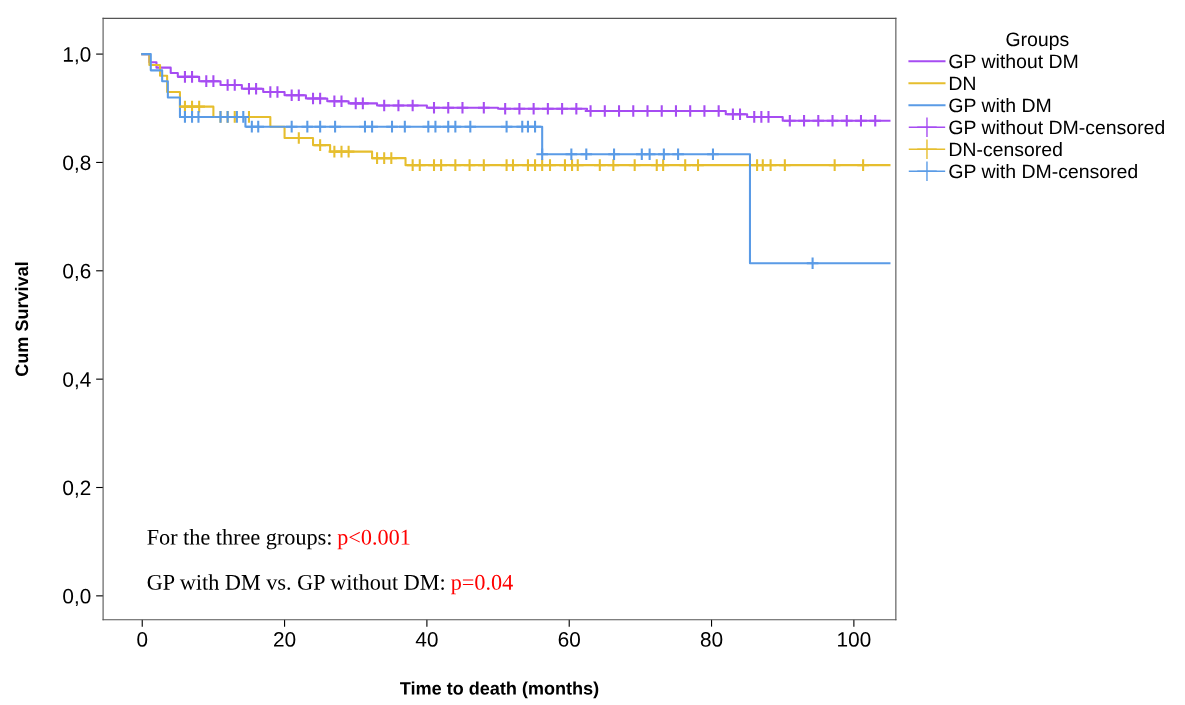 The image size is (1185, 705). What do you see at coordinates (482, 584) in the screenshot?
I see `annotation: p=0.04` at bounding box center [482, 584].